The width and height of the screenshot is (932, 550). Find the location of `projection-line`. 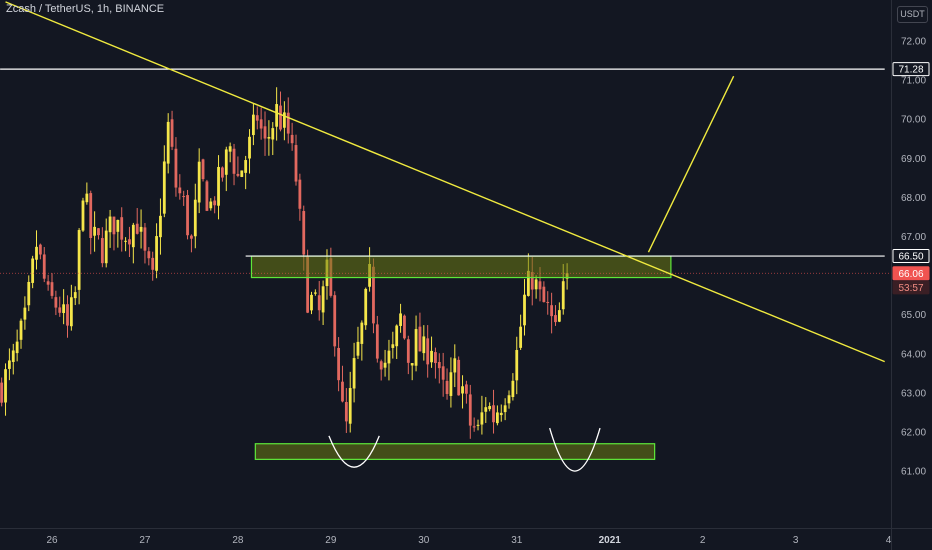

projection-line is located at coordinates (691, 164).